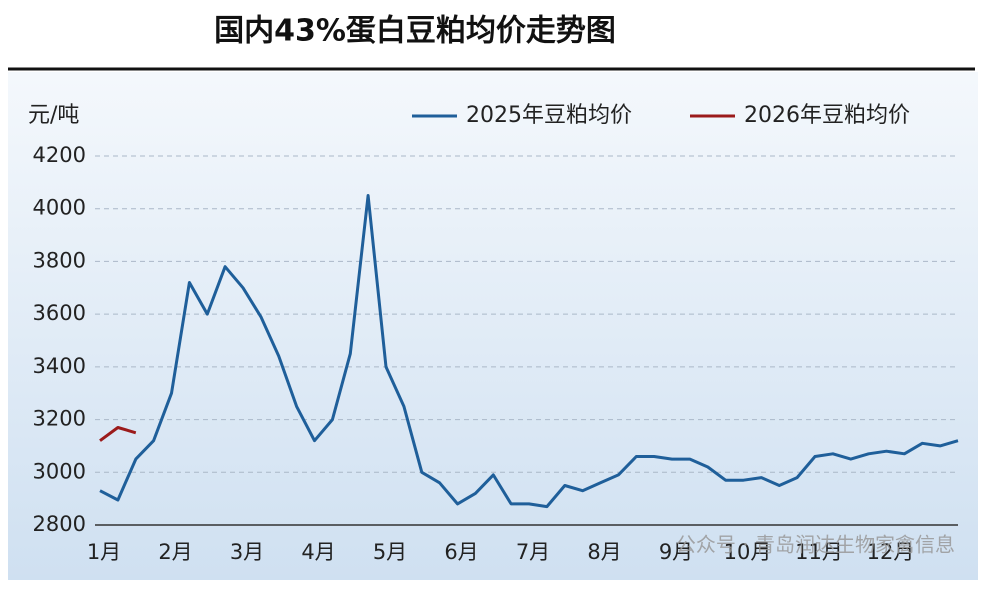 This screenshot has height=589, width=987. Describe the element at coordinates (461, 552) in the screenshot. I see `x-tick-label: 6月` at that location.